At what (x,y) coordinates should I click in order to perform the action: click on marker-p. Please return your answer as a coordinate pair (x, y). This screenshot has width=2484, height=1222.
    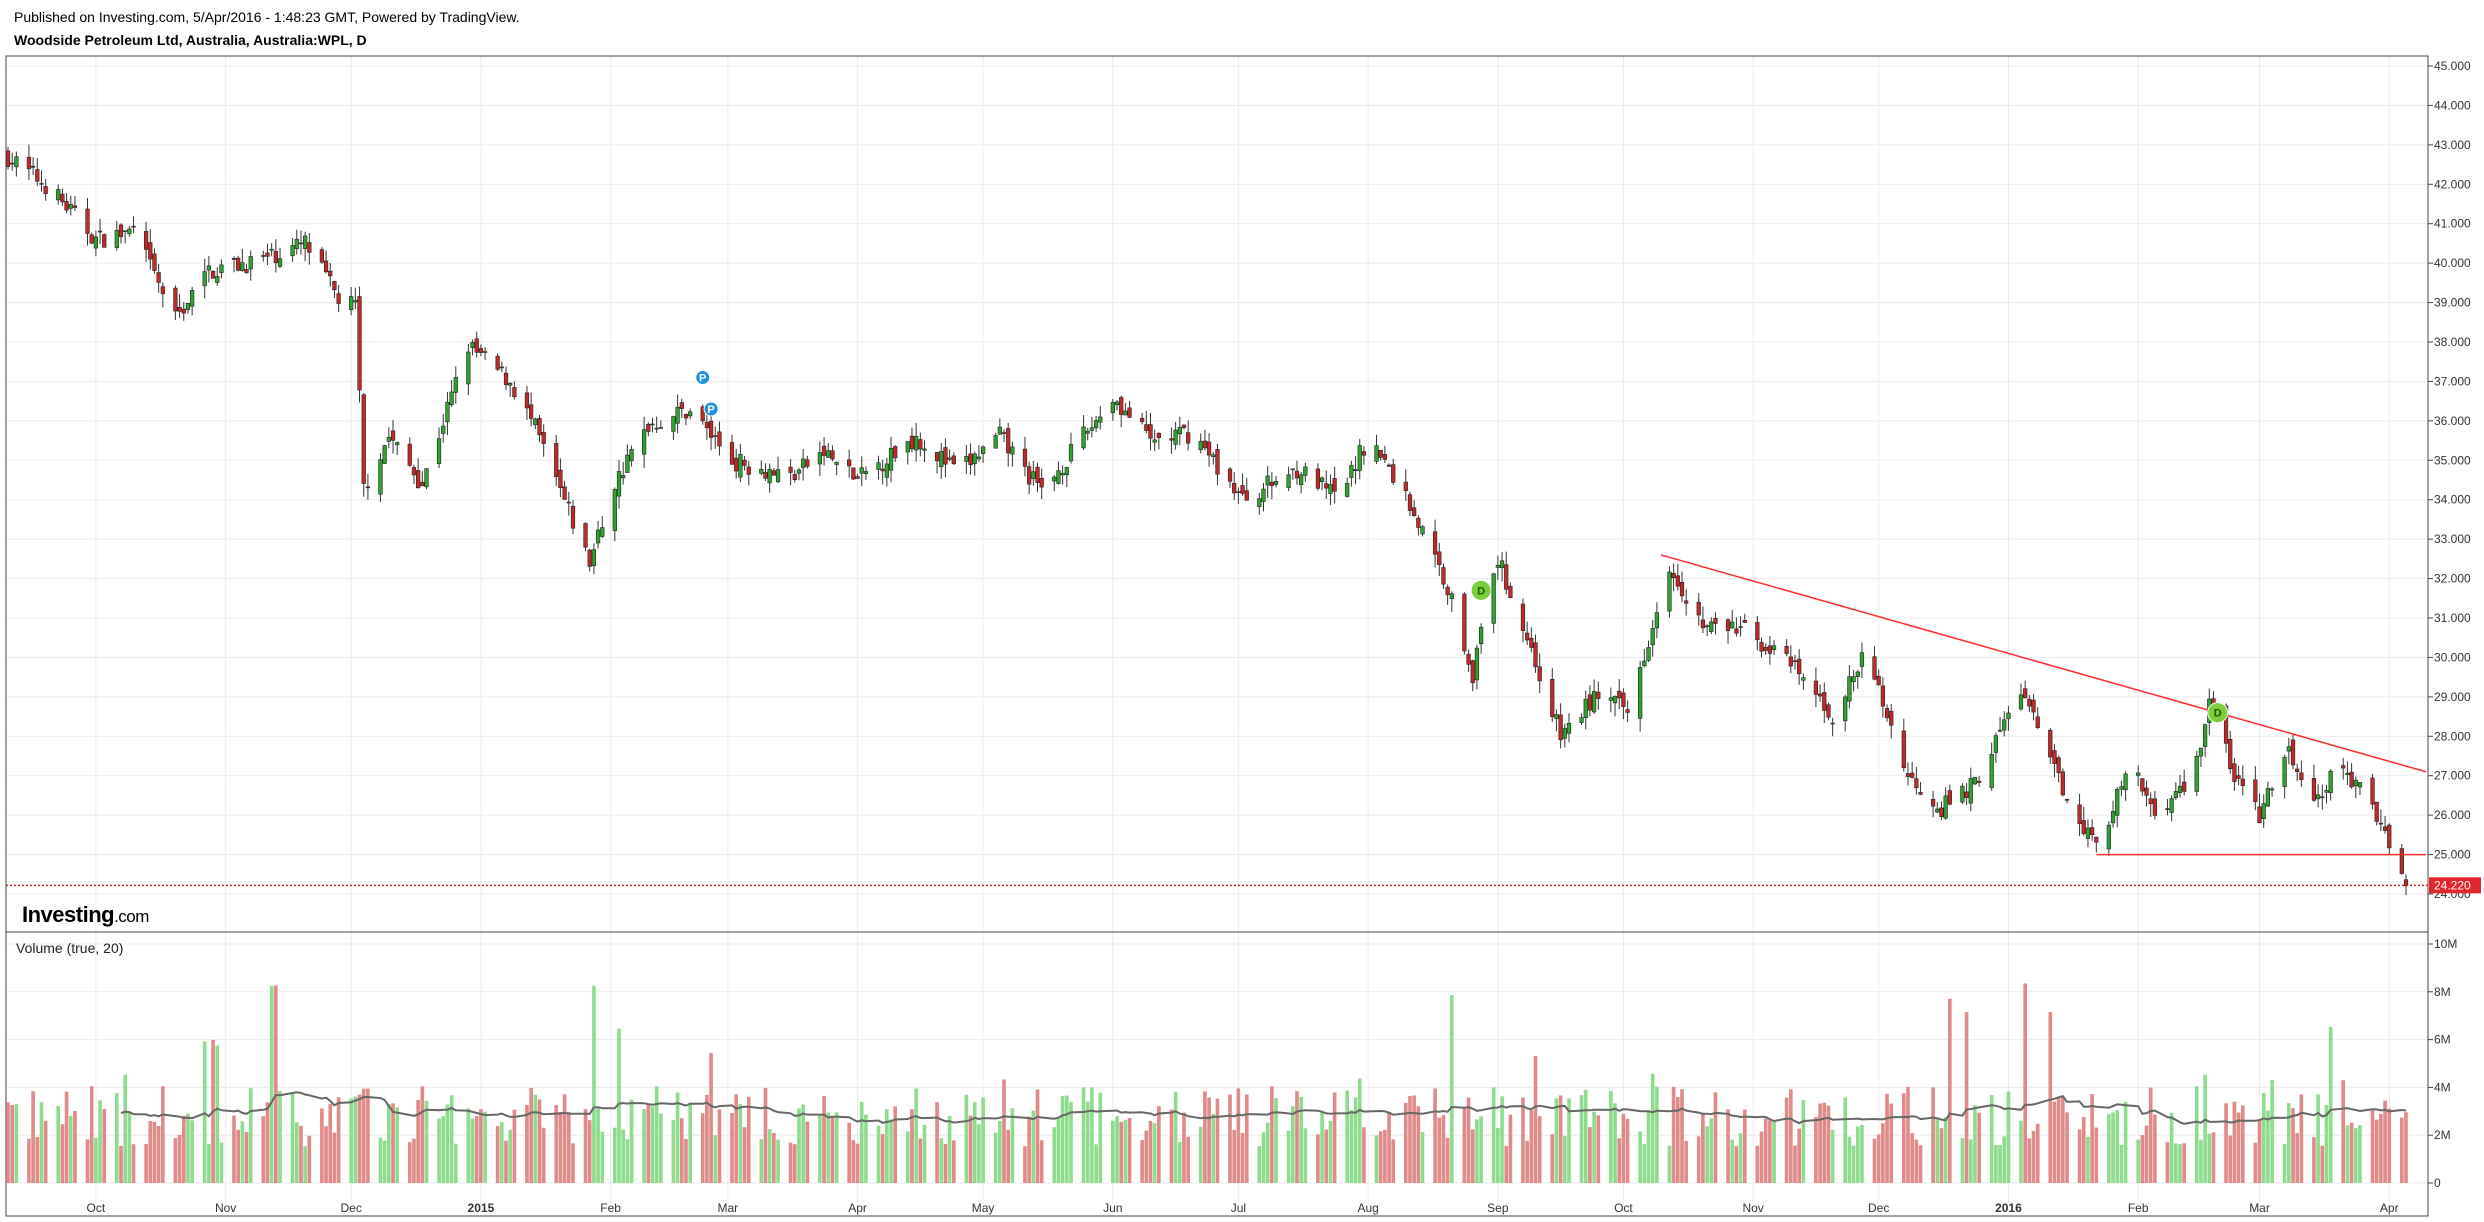
    Looking at the image, I should click on (711, 409).